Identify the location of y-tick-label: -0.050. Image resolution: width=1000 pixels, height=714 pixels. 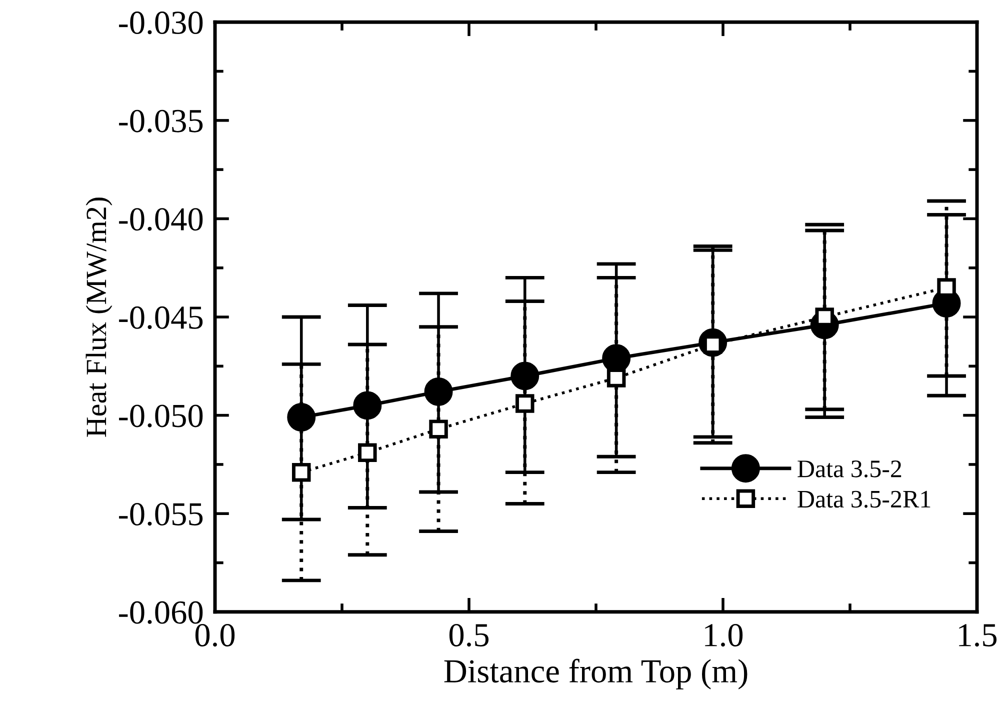
(161, 416).